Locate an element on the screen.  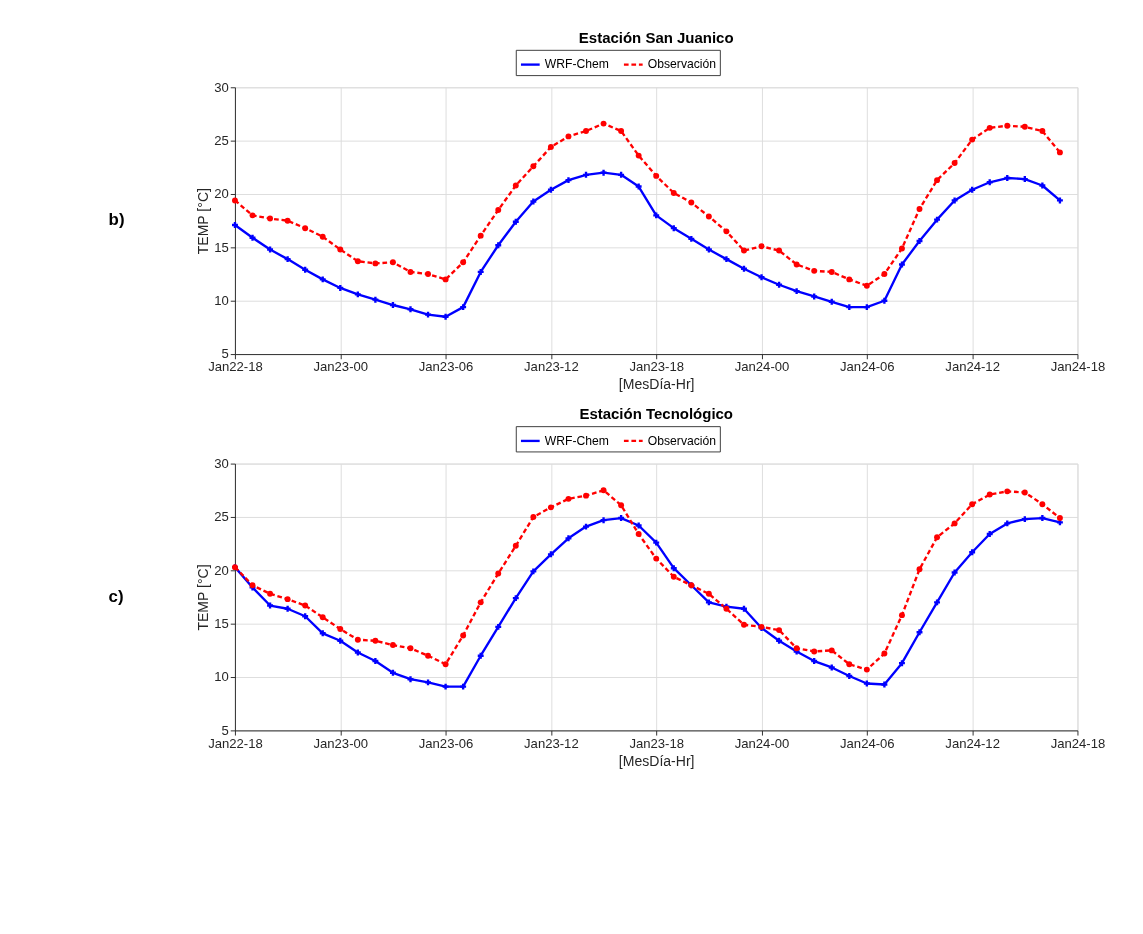
chart-title: Estación San Juanico is located at coordinates (656, 37).